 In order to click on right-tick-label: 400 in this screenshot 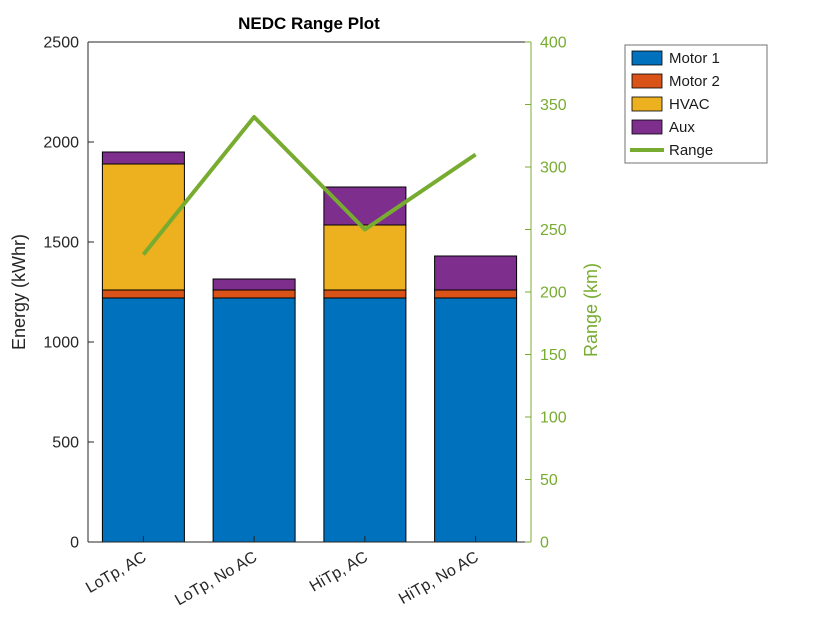, I will do `click(553, 43)`.